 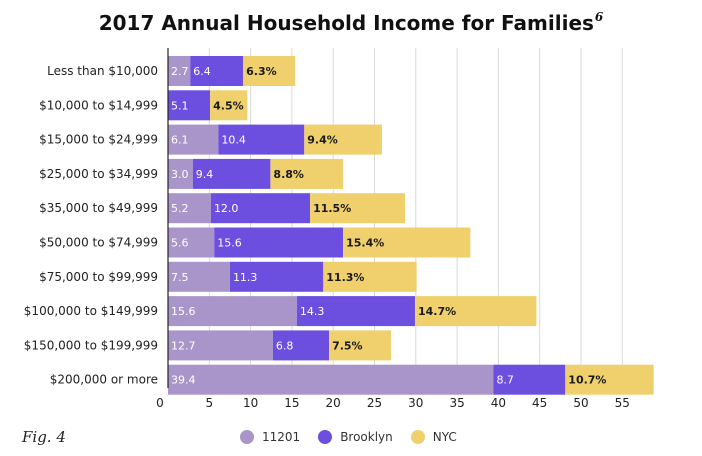 What do you see at coordinates (599, 17) in the screenshot?
I see `chart-title-superscript: 6` at bounding box center [599, 17].